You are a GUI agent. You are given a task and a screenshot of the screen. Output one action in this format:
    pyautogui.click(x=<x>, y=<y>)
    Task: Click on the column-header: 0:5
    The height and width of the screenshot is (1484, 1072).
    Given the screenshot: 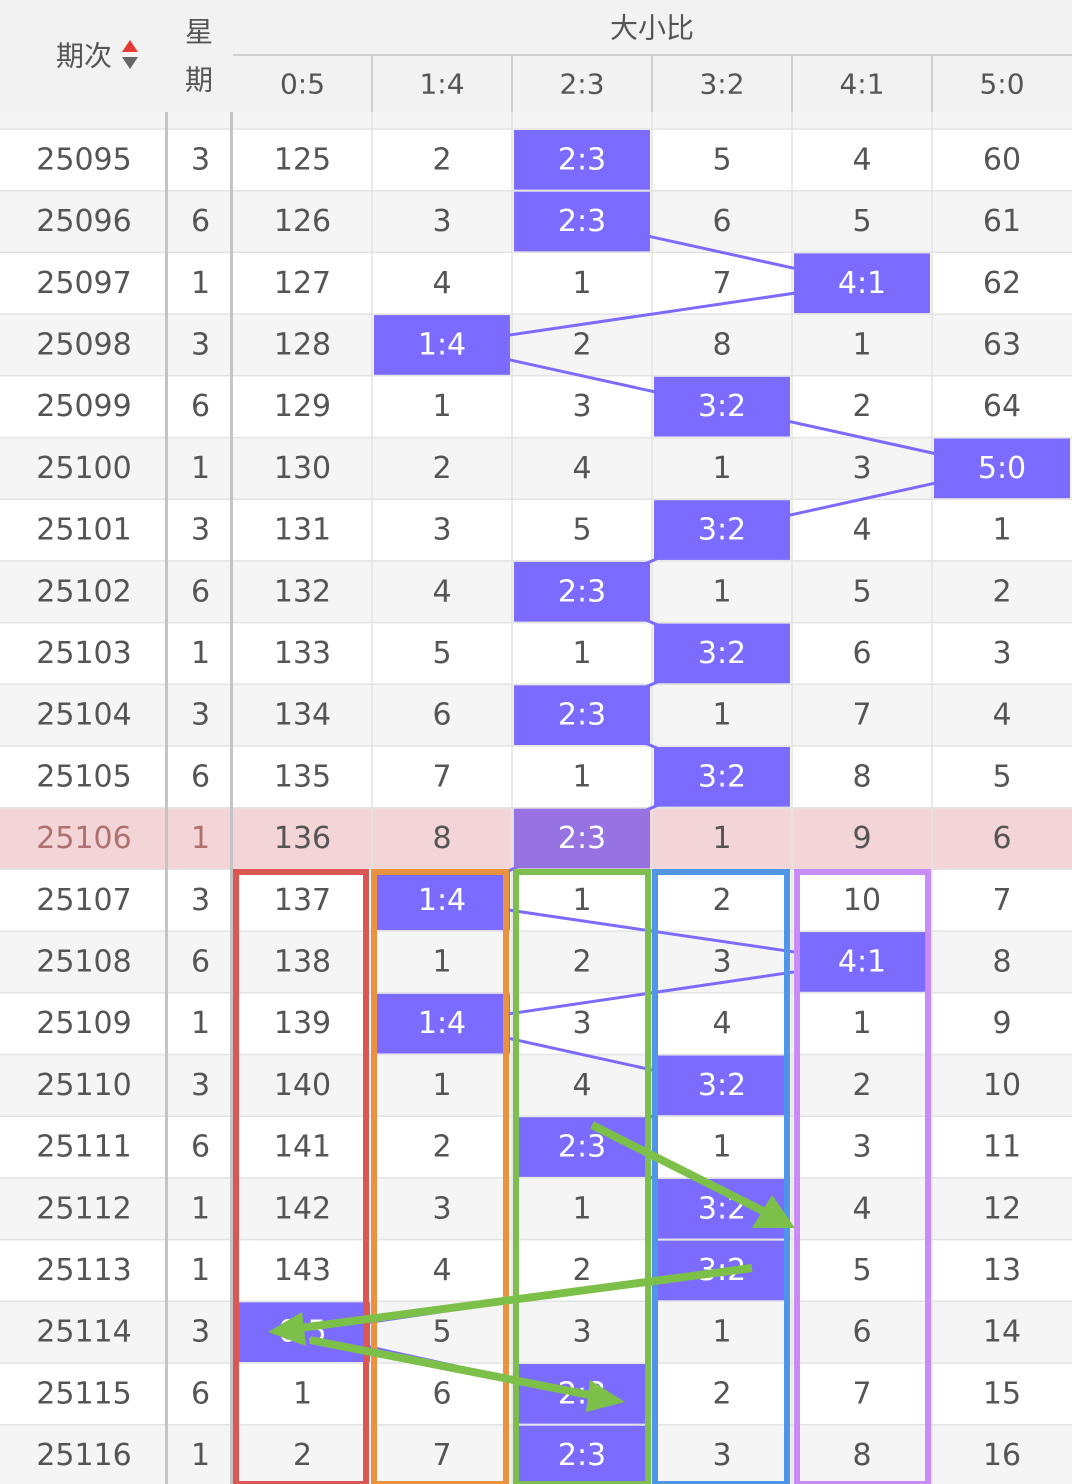 What is the action you would take?
    pyautogui.click(x=302, y=84)
    